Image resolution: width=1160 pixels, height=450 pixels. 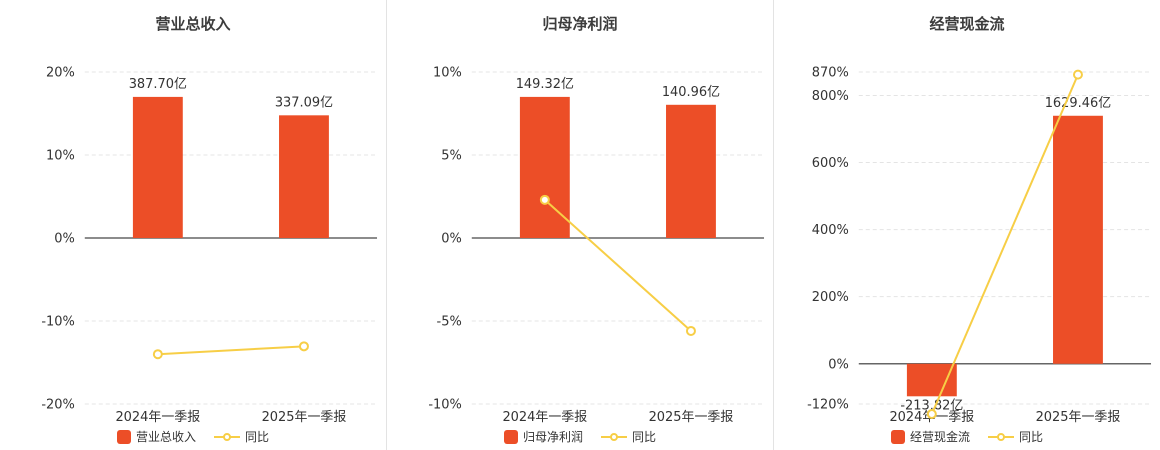 I want to click on chart-title-net-profit: 归母净利润, so click(x=580, y=24).